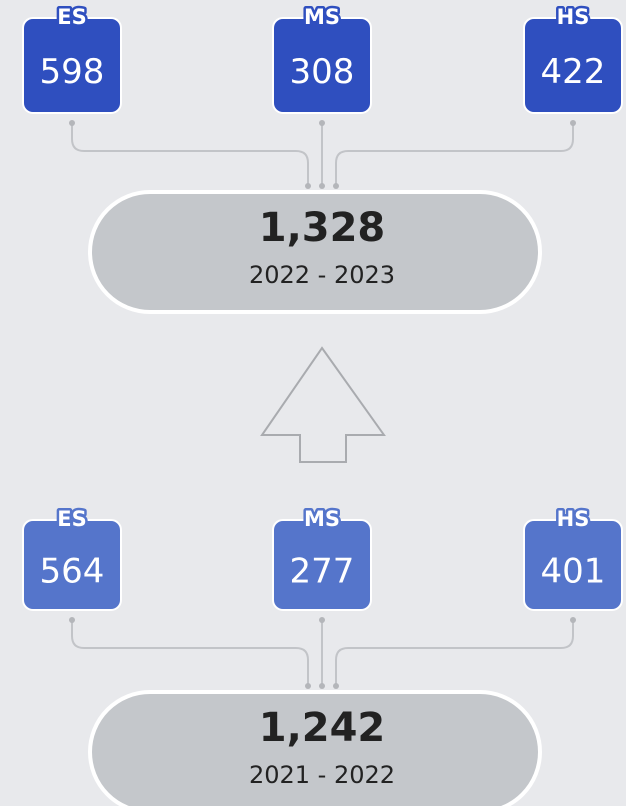 This screenshot has width=626, height=806. What do you see at coordinates (322, 775) in the screenshot?
I see `year-range: 2021 - 2022` at bounding box center [322, 775].